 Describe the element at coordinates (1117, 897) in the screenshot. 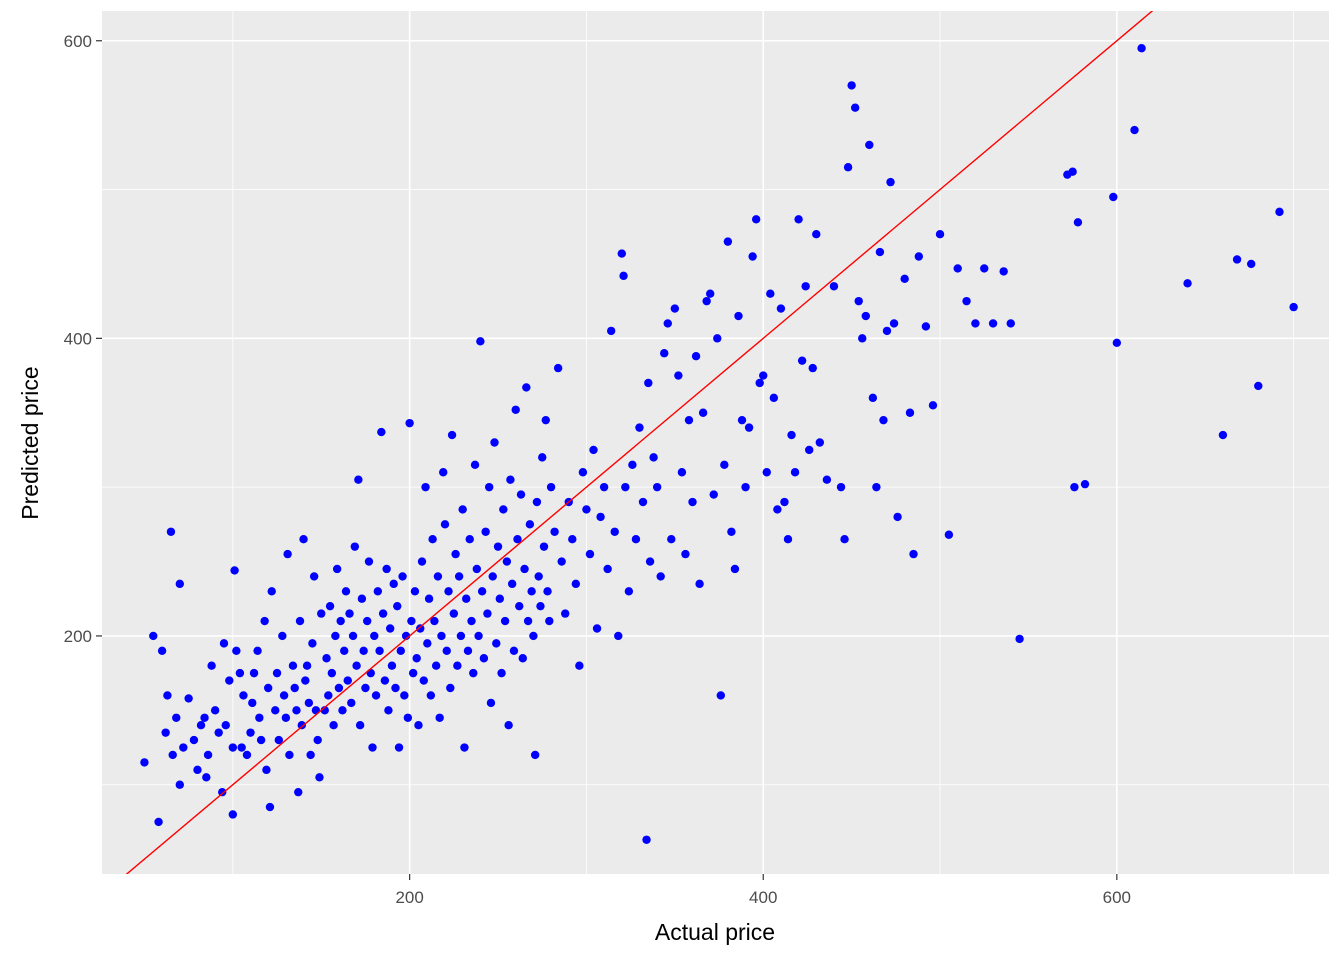

I see `x-tick-label: 600` at that location.